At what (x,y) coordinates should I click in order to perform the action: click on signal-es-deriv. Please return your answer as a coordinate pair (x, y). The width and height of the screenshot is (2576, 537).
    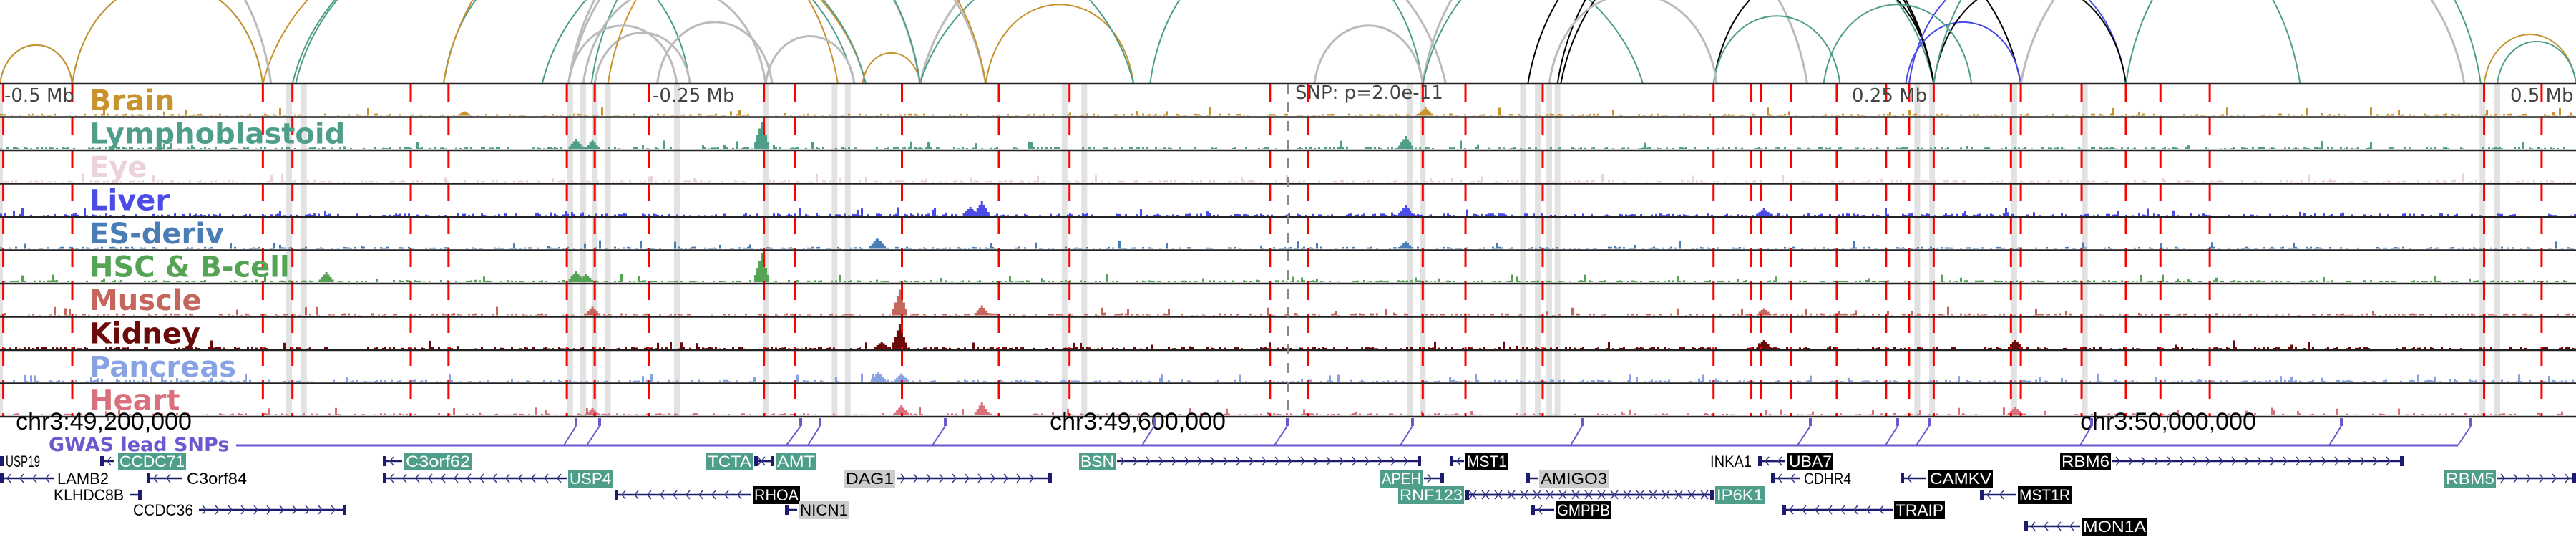
    Looking at the image, I should click on (1287, 243).